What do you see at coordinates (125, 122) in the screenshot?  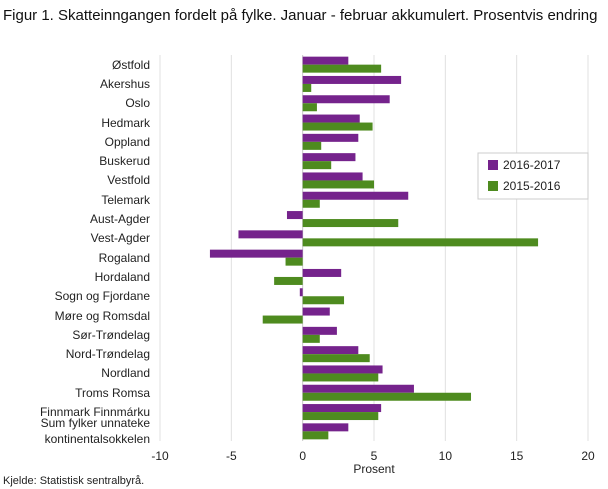 I see `category-label-text: Hedmark` at bounding box center [125, 122].